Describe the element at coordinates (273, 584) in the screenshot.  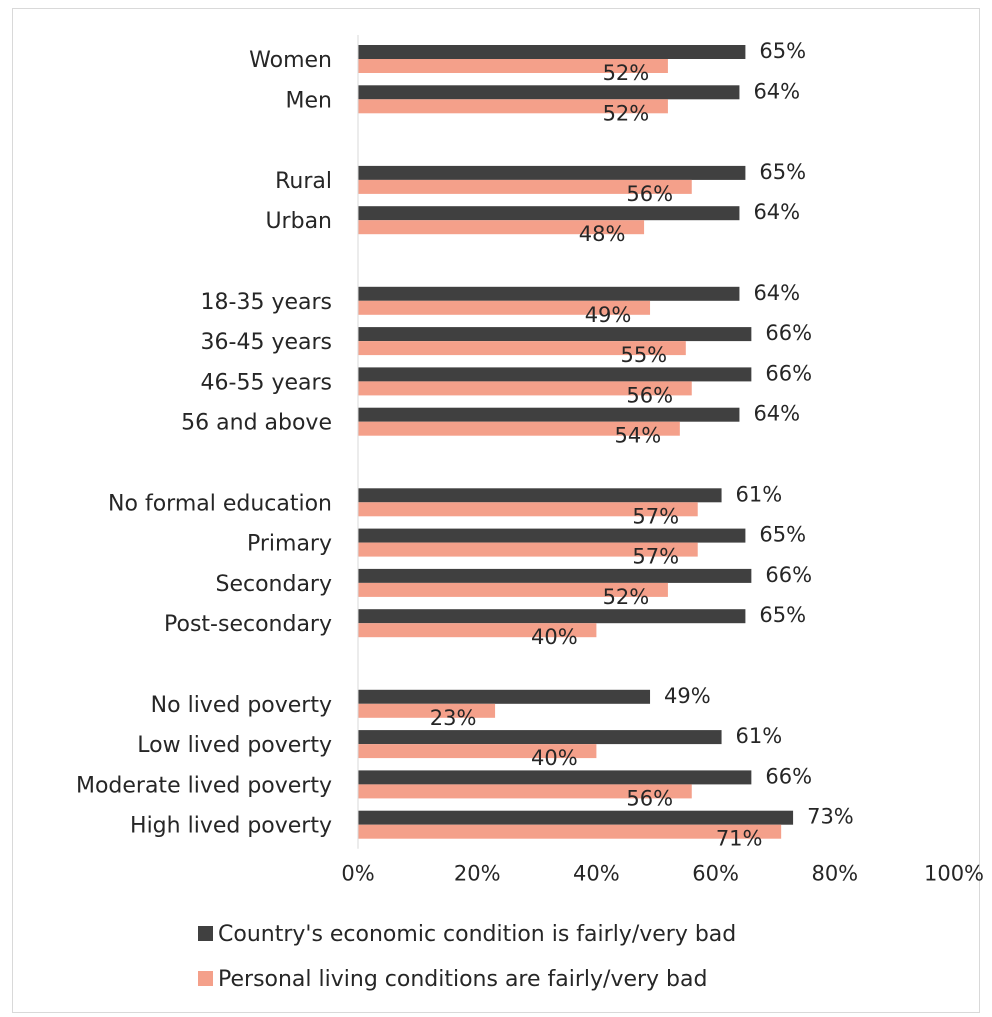
I see `category-label: Secondary` at that location.